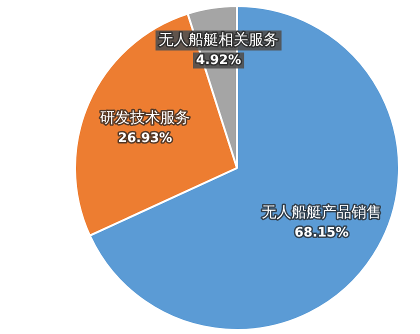  What do you see at coordinates (145, 138) in the screenshot?
I see `data-label: 26.93%` at bounding box center [145, 138].